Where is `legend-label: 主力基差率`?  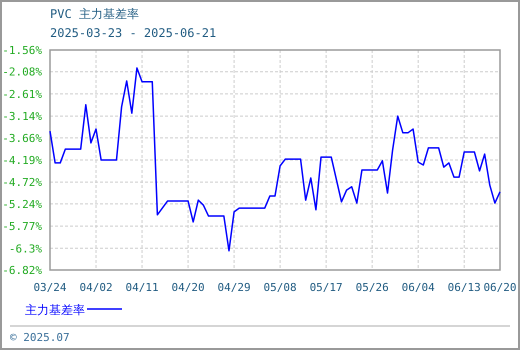
legend-label: 主力基差率 is located at coordinates (55, 310).